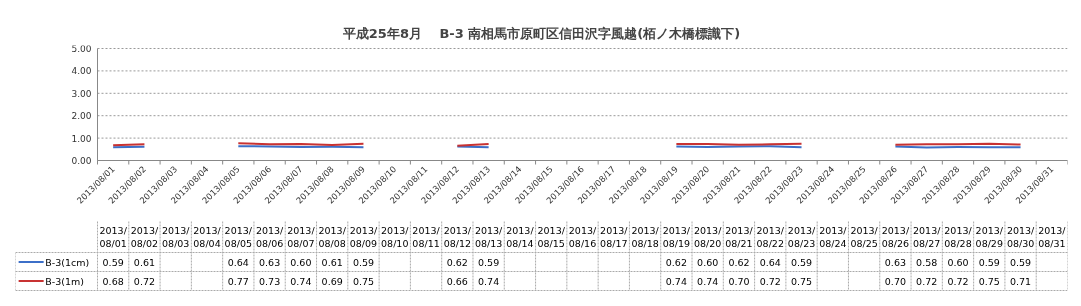  I want to click on y-tick-label: 3.00, so click(81, 93).